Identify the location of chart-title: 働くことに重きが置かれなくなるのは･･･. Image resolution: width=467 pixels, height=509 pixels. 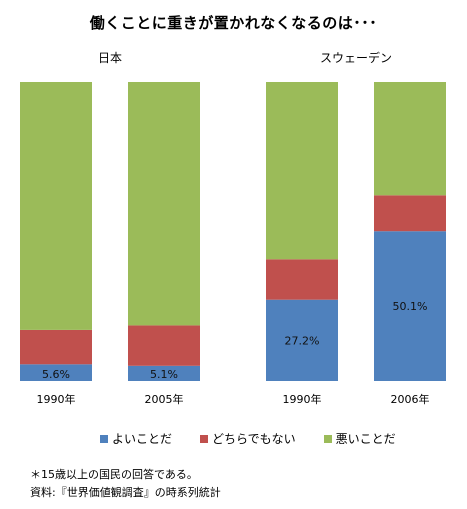
(233, 23).